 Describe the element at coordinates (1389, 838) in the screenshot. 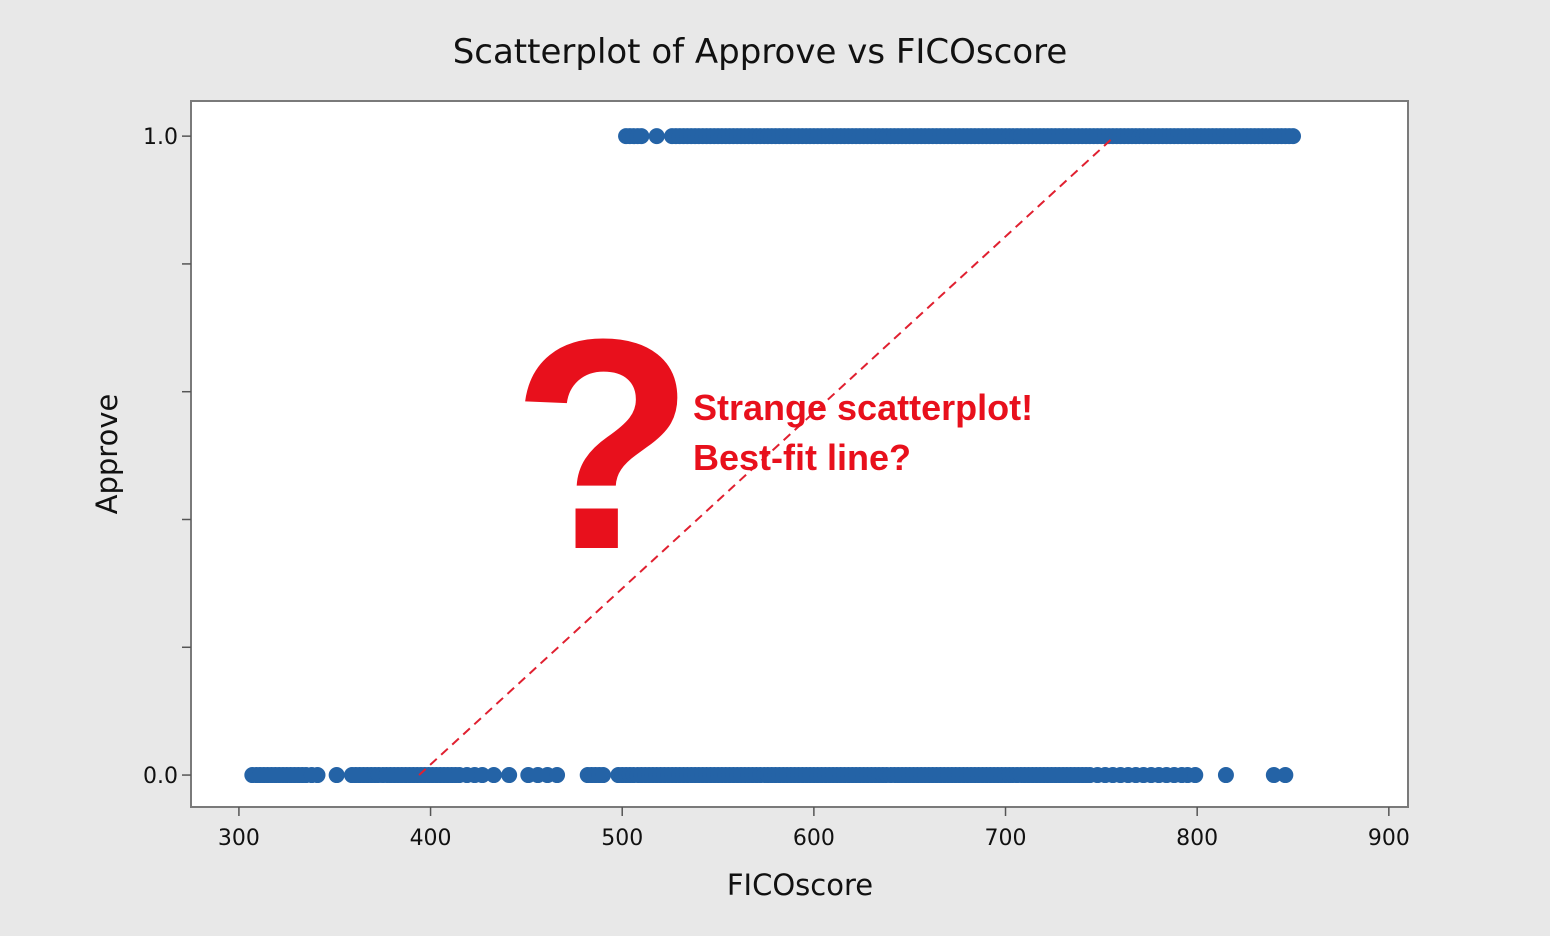

I see `x-tick-label: 900` at that location.